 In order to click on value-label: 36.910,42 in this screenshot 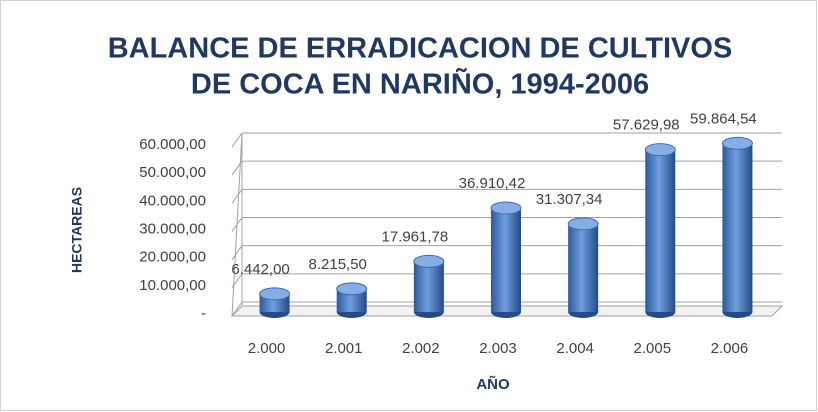, I will do `click(492, 183)`.